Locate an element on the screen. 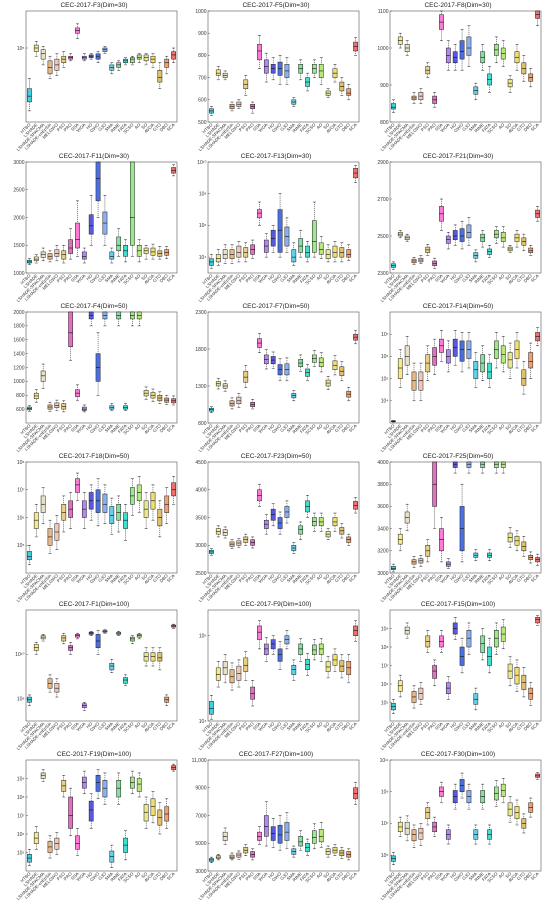 The image size is (550, 905). y-tick-label: 3200 is located at coordinates (382, 552).